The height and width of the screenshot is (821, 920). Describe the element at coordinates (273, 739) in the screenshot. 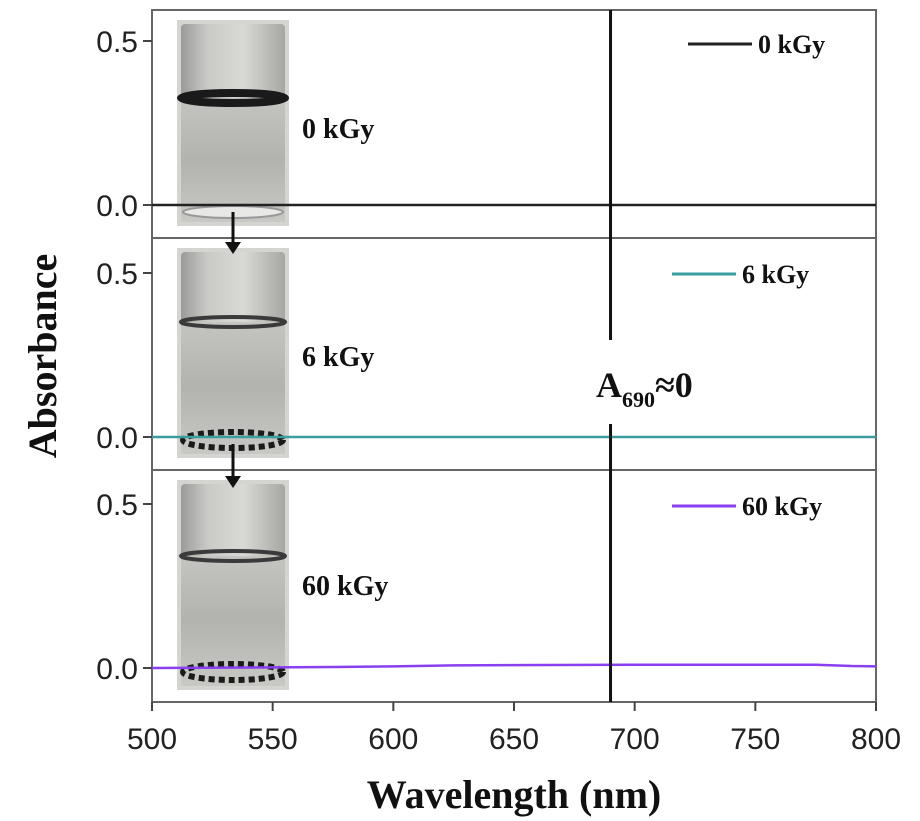

I see `x-tick-label: 550` at that location.